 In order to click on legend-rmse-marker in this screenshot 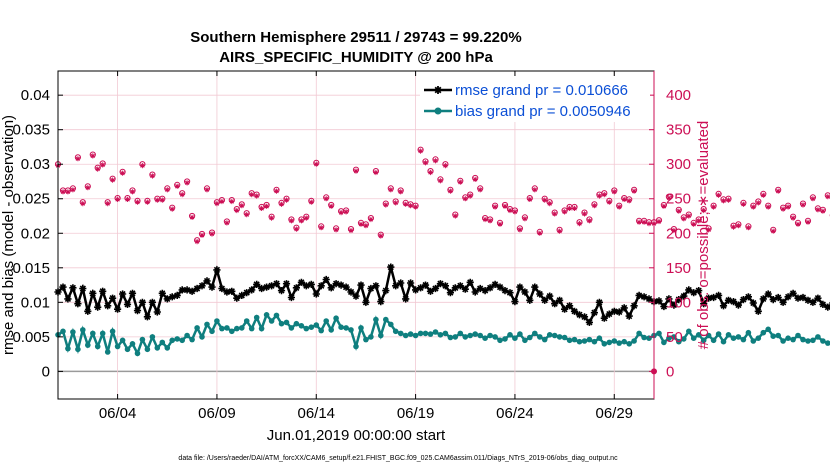, I will do `click(438, 90)`.